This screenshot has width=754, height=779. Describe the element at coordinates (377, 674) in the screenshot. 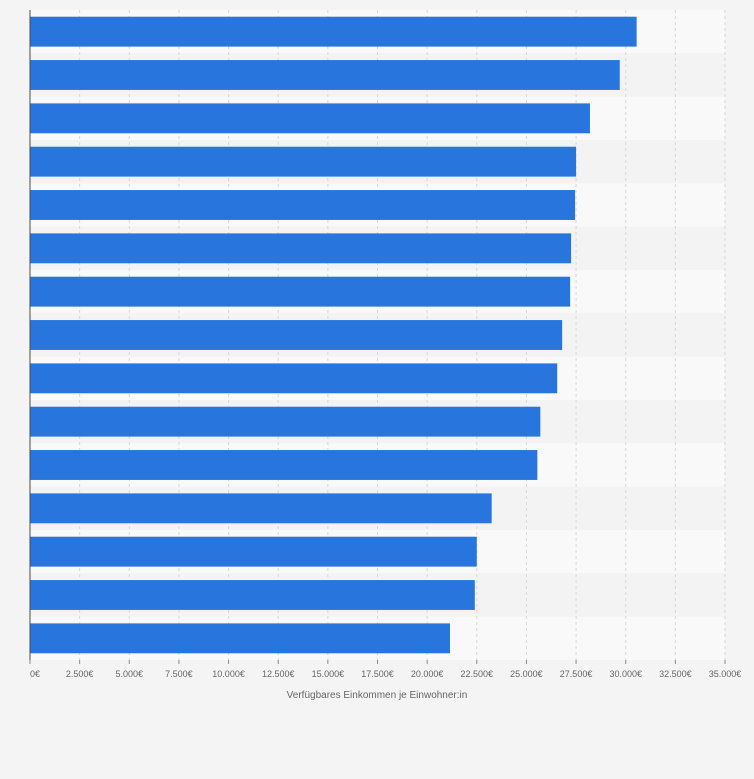

I see `x-tick-label: 17.500€` at that location.